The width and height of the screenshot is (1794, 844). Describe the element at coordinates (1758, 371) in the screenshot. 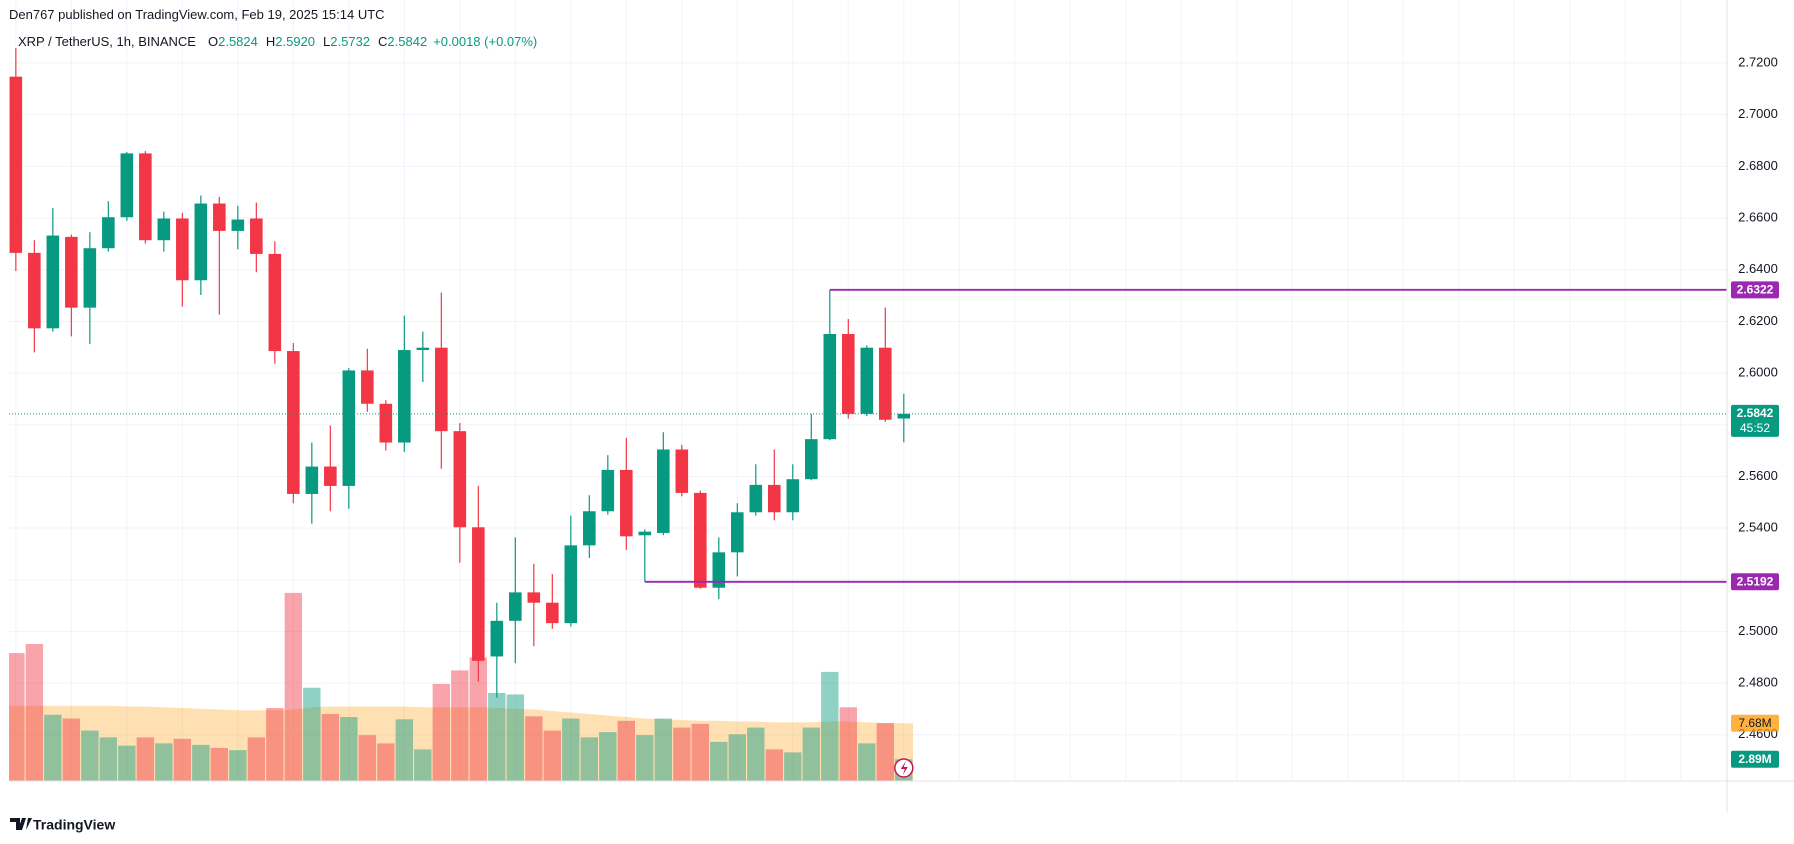

I see `y-tick-label: 2.6000` at that location.